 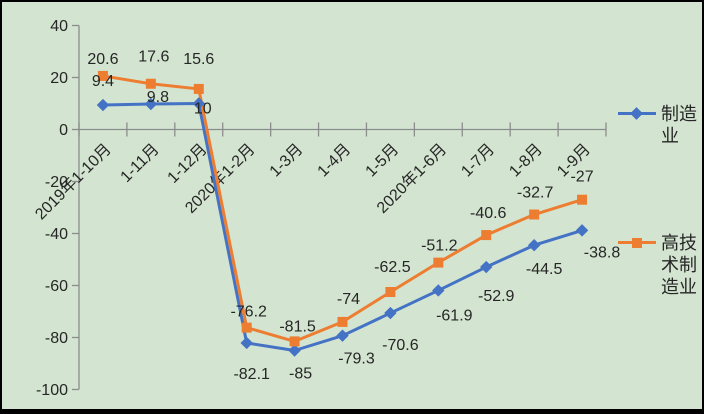 I want to click on diamond-marker-icon, so click(x=636, y=113).